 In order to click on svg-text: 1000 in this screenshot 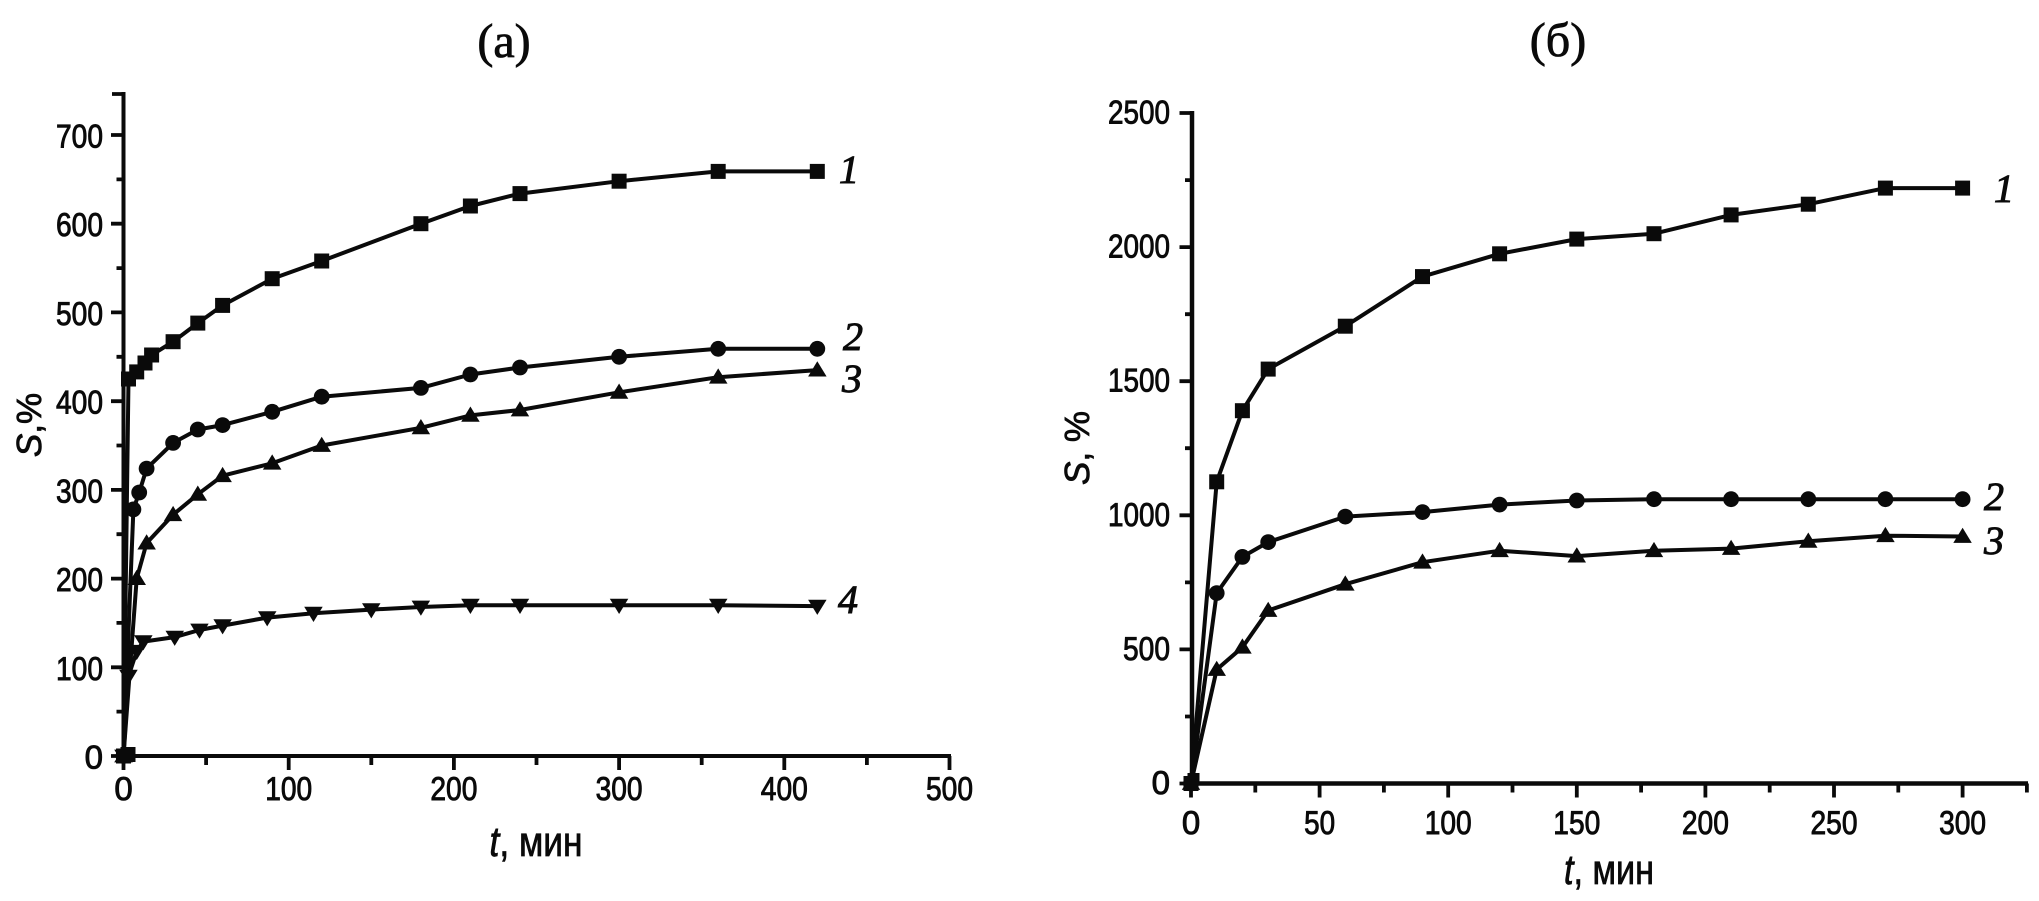, I will do `click(1139, 514)`.